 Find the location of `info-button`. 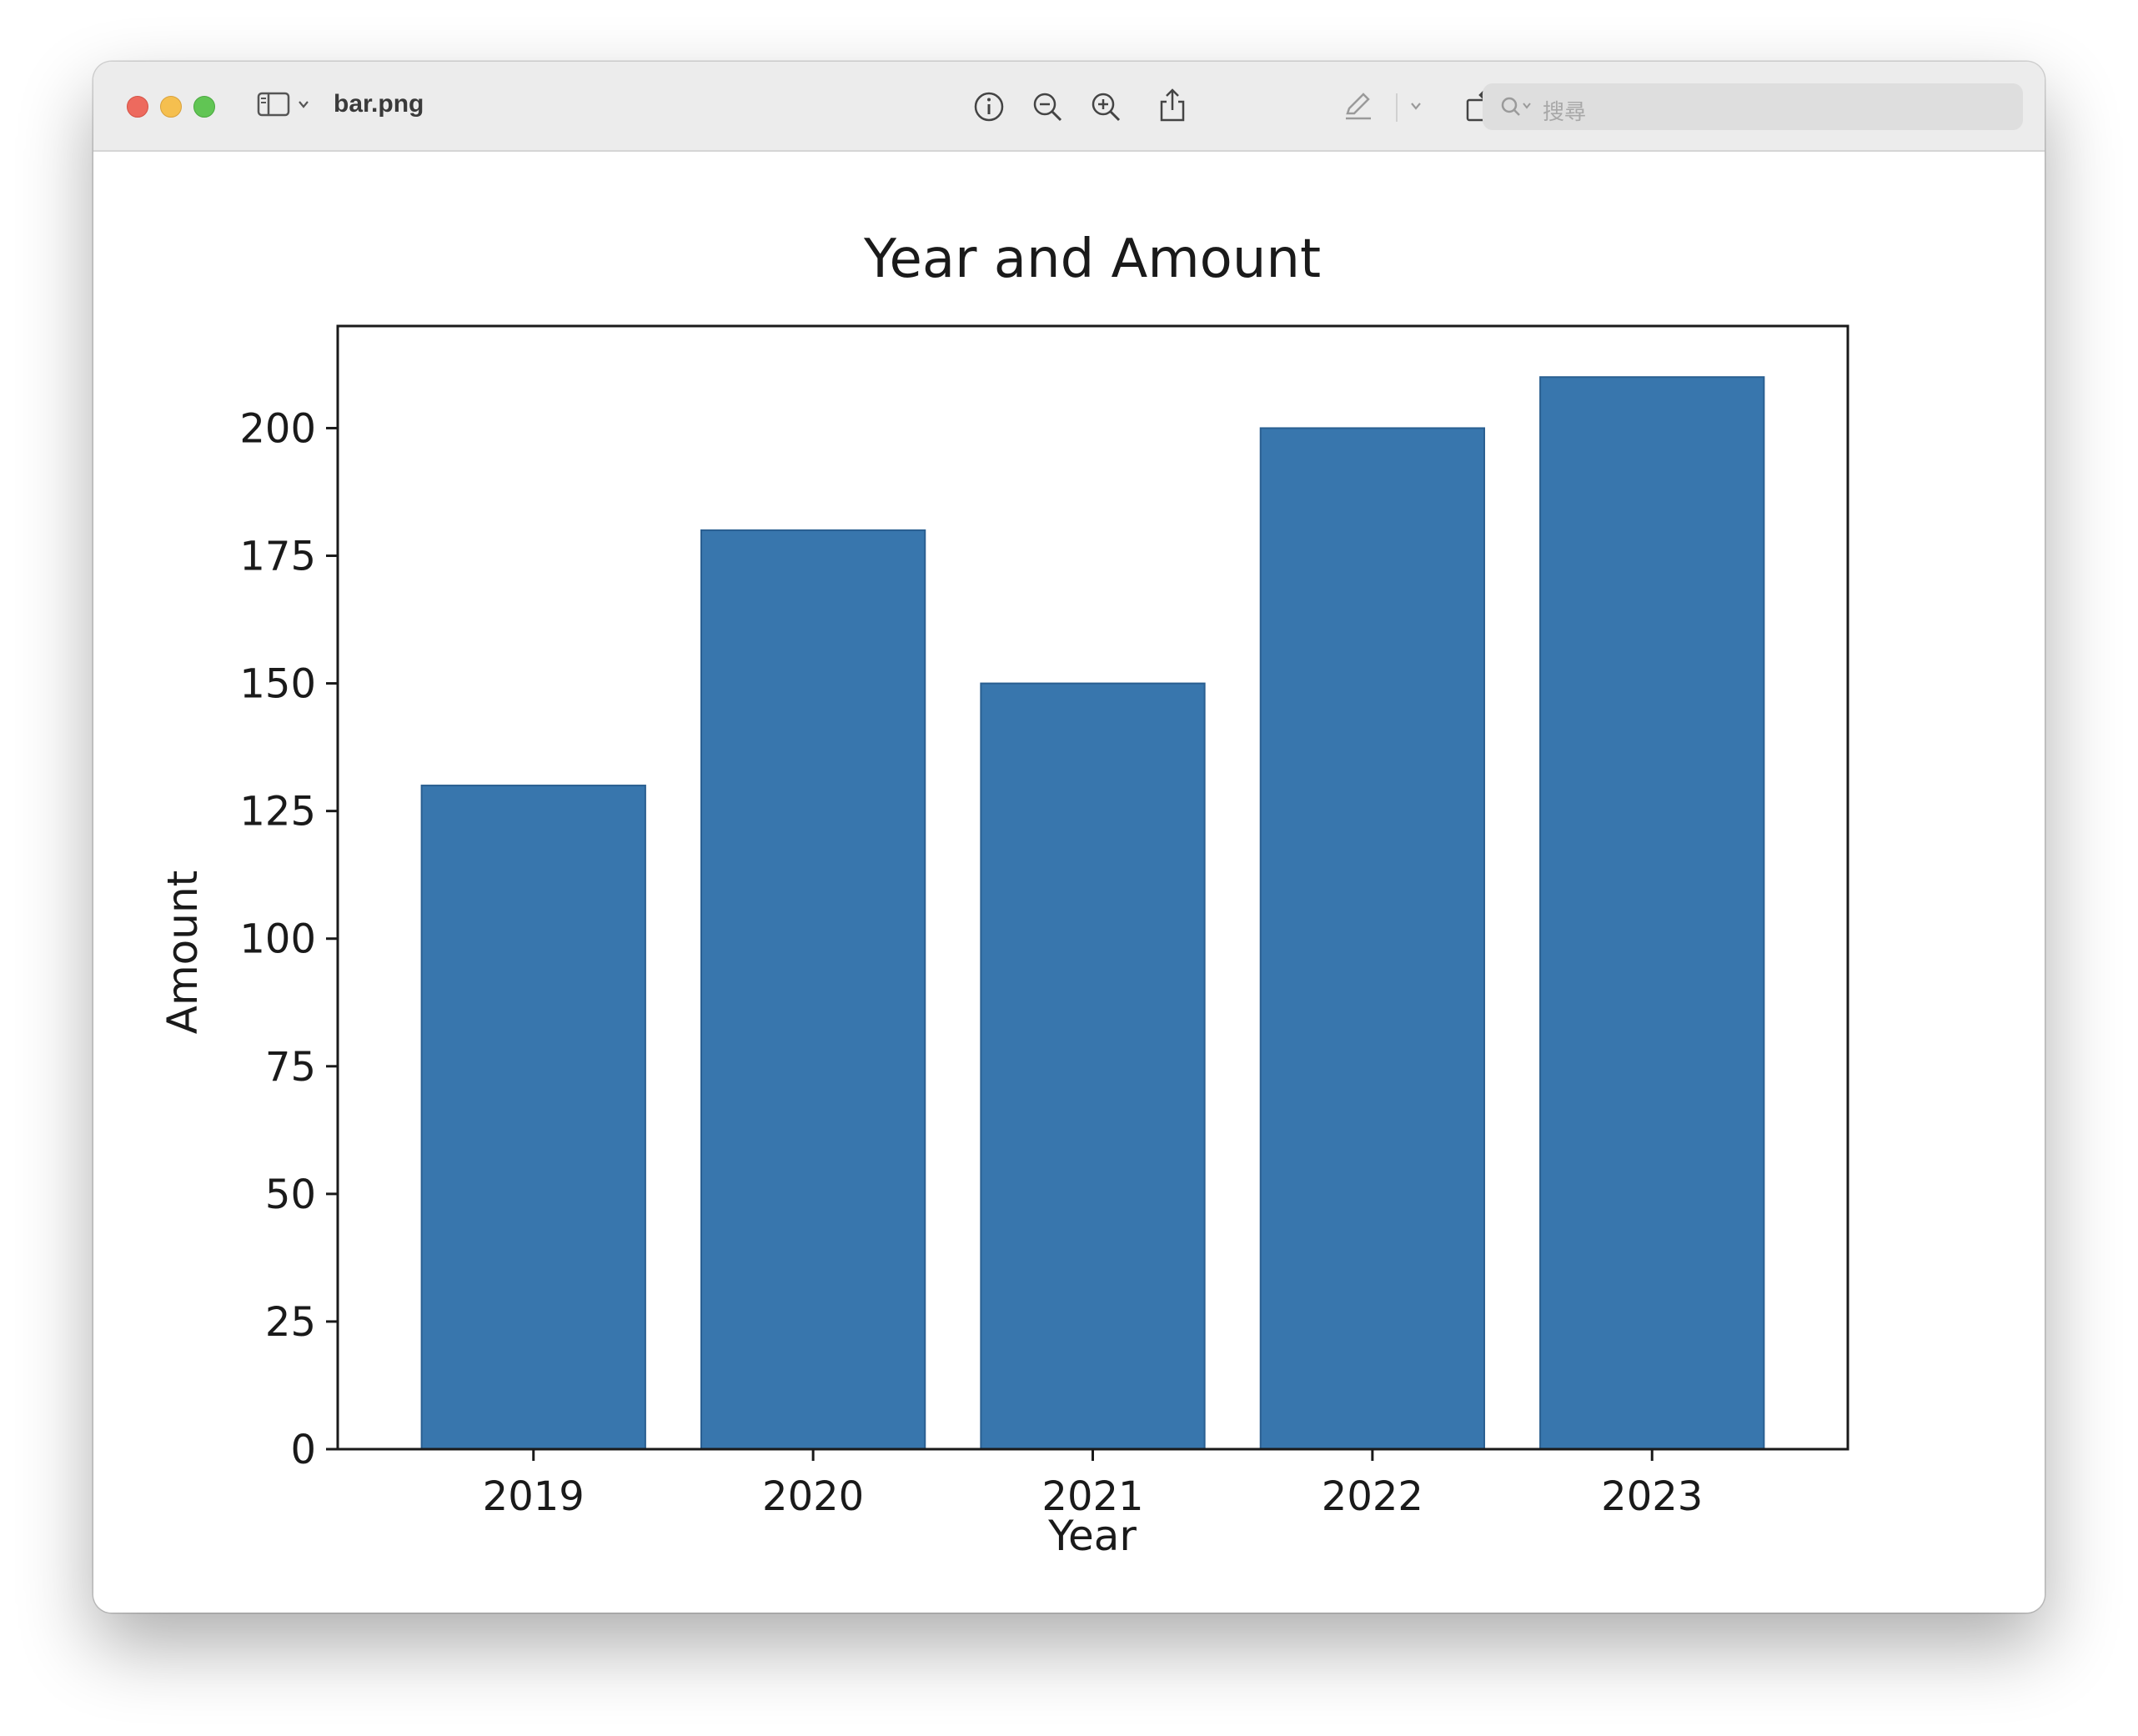

info-button is located at coordinates (989, 107).